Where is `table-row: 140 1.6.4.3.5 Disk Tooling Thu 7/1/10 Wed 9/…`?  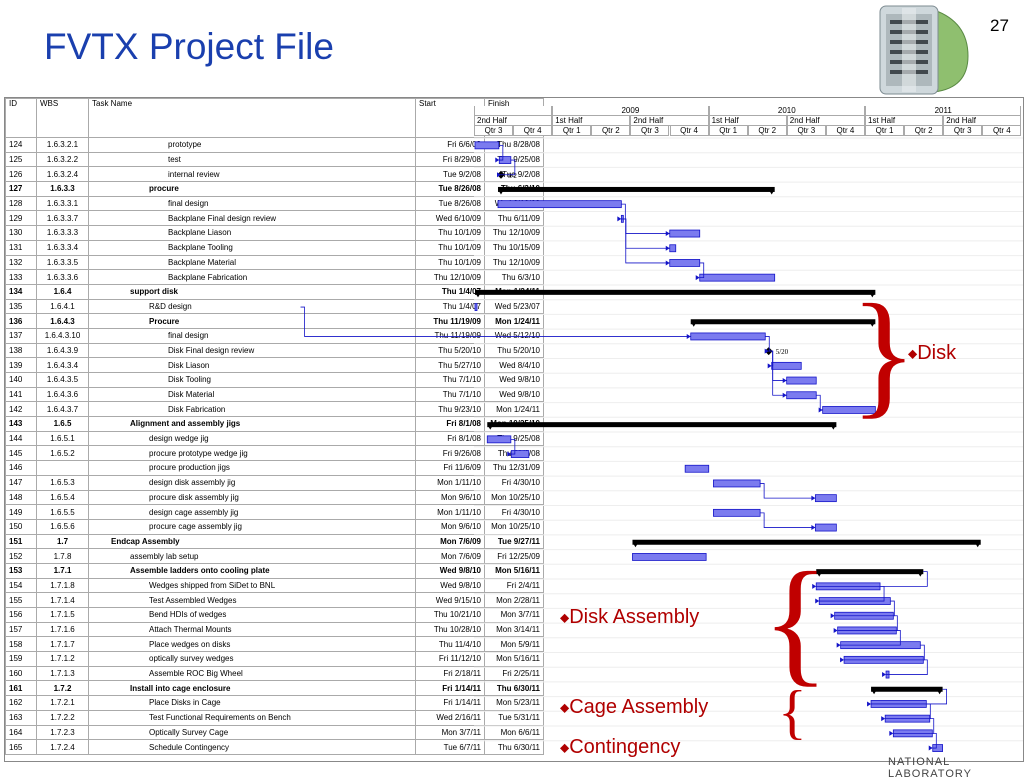
table-row: 140 1.6.4.3.5 Disk Tooling Thu 7/1/10 Wed 9/… is located at coordinates (274, 380).